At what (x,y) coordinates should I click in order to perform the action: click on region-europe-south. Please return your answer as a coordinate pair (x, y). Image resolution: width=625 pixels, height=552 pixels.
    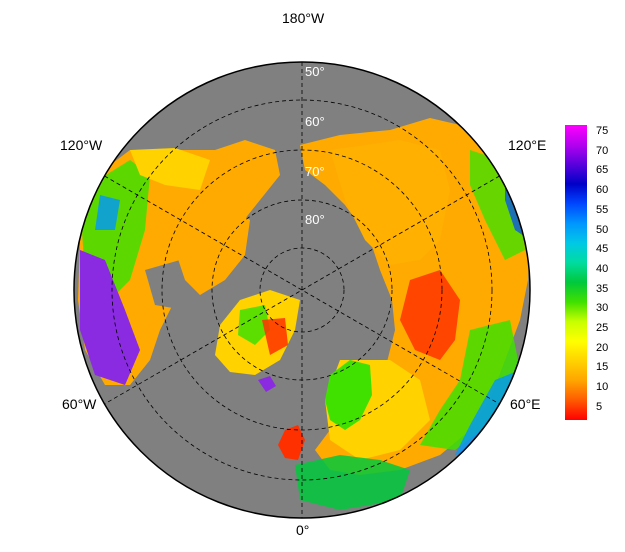
    Looking at the image, I should click on (352, 482).